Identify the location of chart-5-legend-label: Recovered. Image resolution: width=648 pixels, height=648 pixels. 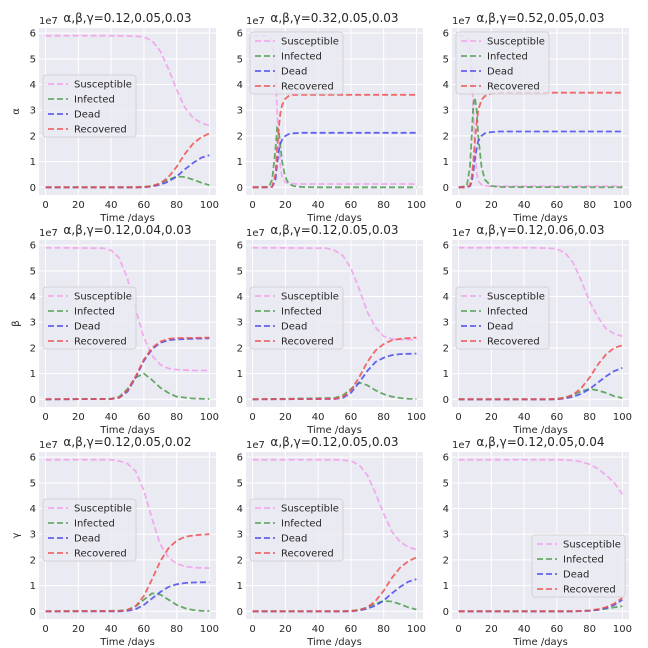
(307, 342).